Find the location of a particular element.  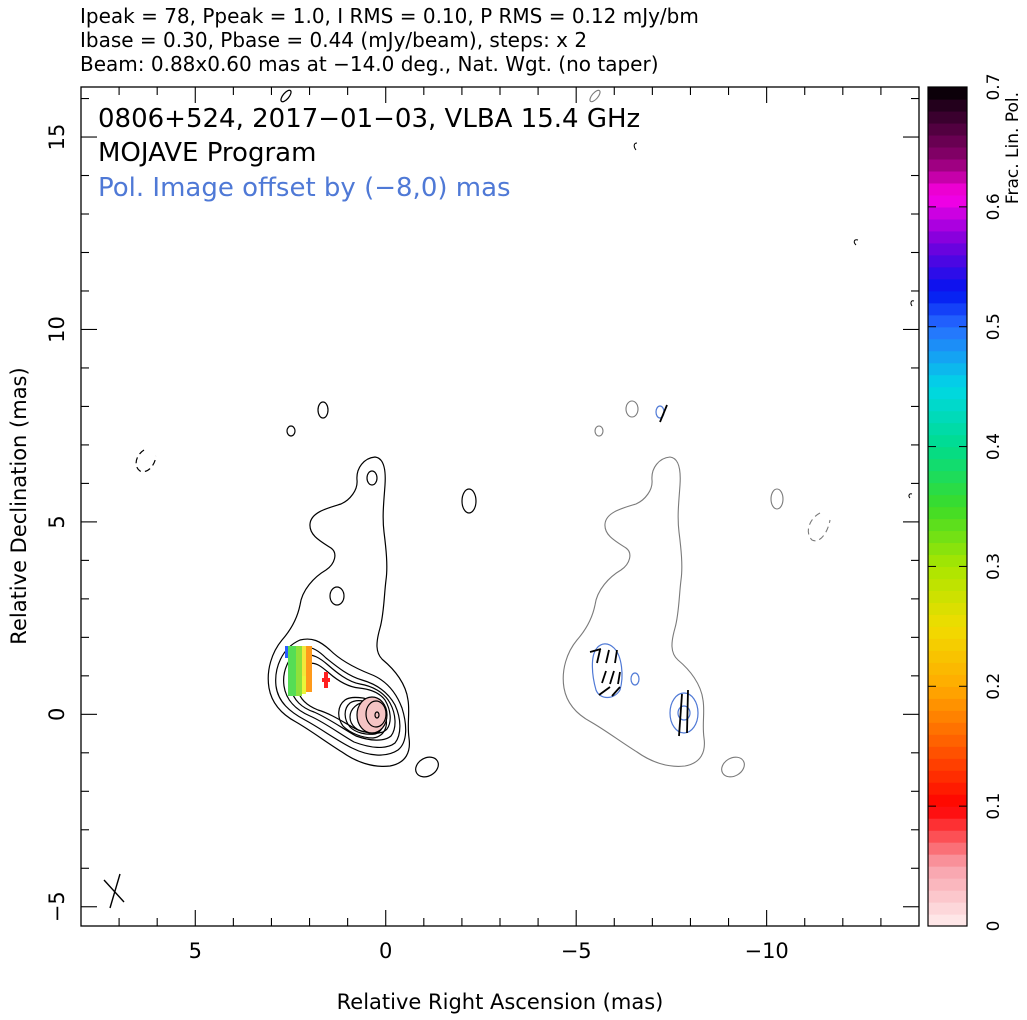

contour-core-peak is located at coordinates (377, 715).